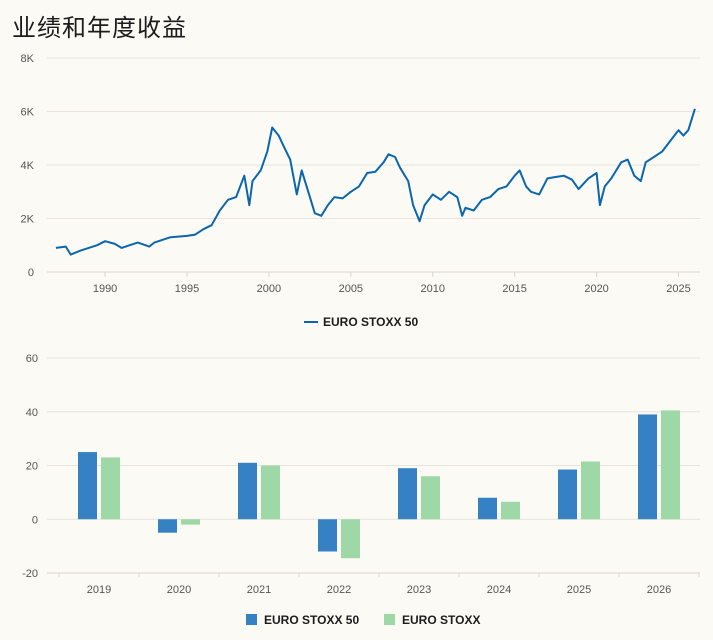 The image size is (713, 640). Describe the element at coordinates (247, 491) in the screenshot. I see `bar-euro-stoxx-50-2021` at that location.